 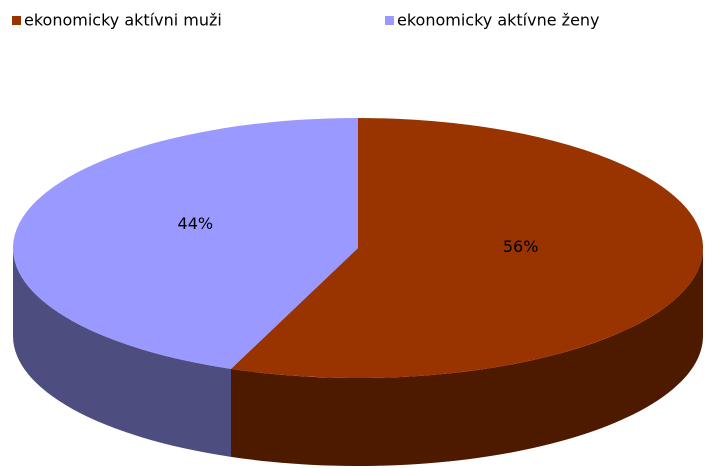 What do you see at coordinates (498, 20) in the screenshot?
I see `legend-label: ekonomicky aktívne ženy` at bounding box center [498, 20].